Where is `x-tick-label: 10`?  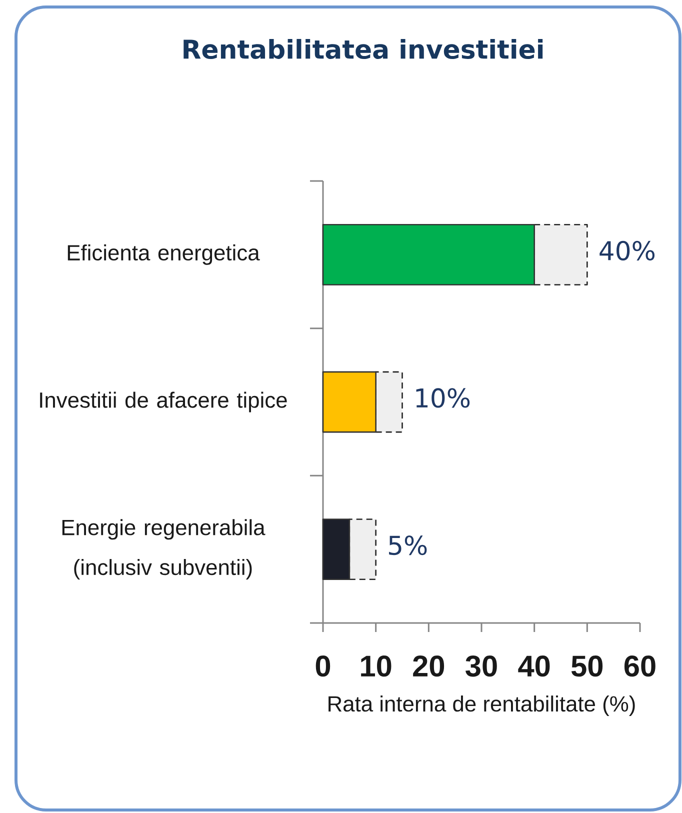
x-tick-label: 10 is located at coordinates (376, 666).